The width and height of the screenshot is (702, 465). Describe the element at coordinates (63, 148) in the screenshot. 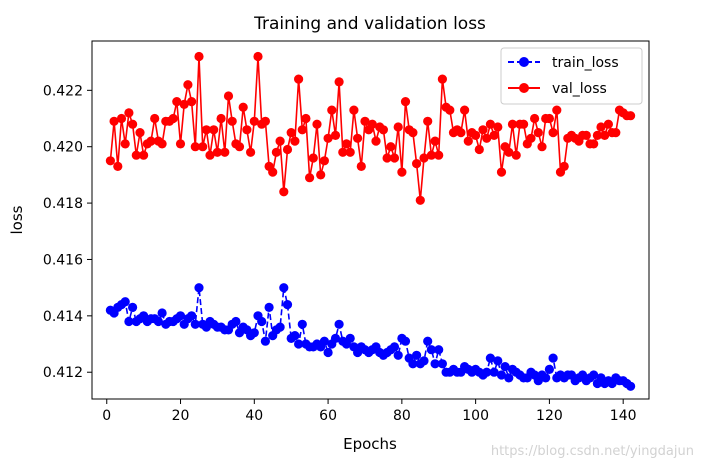

I see `y-tick-label: 0.420` at that location.